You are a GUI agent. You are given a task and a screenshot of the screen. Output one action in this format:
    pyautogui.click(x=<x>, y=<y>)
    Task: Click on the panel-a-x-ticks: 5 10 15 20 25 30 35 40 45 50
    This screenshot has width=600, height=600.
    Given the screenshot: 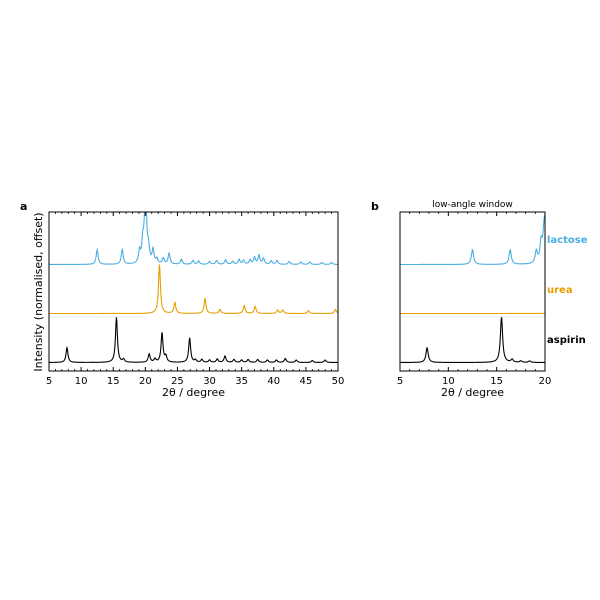 What is the action you would take?
    pyautogui.click(x=195, y=299)
    